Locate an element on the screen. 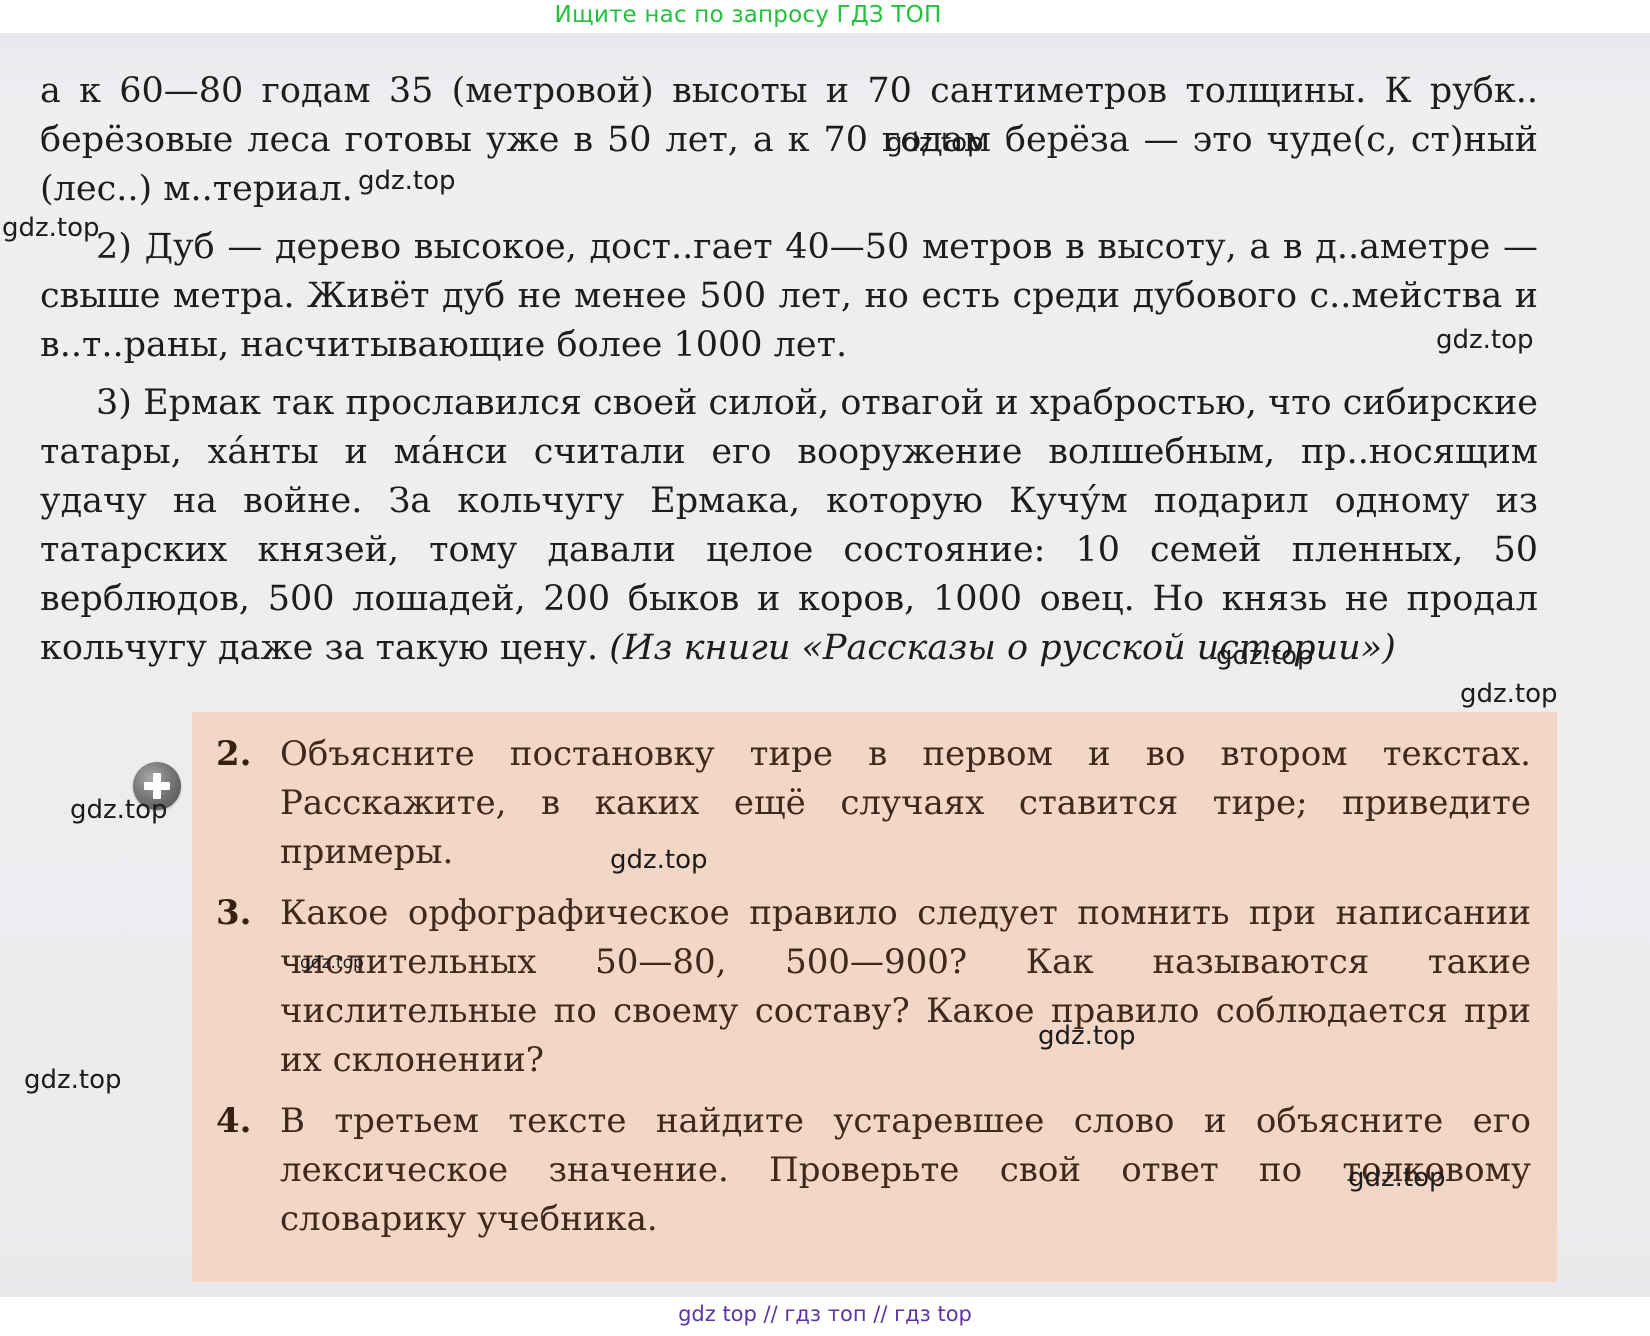 Image resolution: width=1650 pixels, height=1336 pixels. question-2-number: 2. is located at coordinates (234, 754).